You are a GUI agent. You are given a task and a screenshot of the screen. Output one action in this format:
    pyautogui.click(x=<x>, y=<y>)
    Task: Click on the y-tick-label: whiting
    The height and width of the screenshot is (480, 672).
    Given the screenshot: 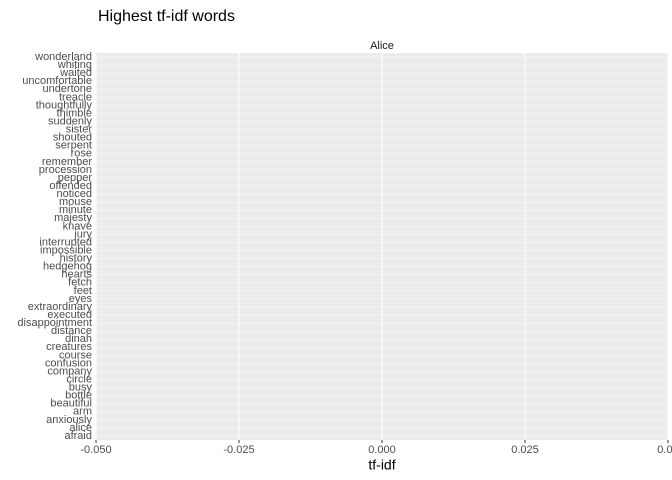 What is the action you would take?
    pyautogui.click(x=74, y=65)
    